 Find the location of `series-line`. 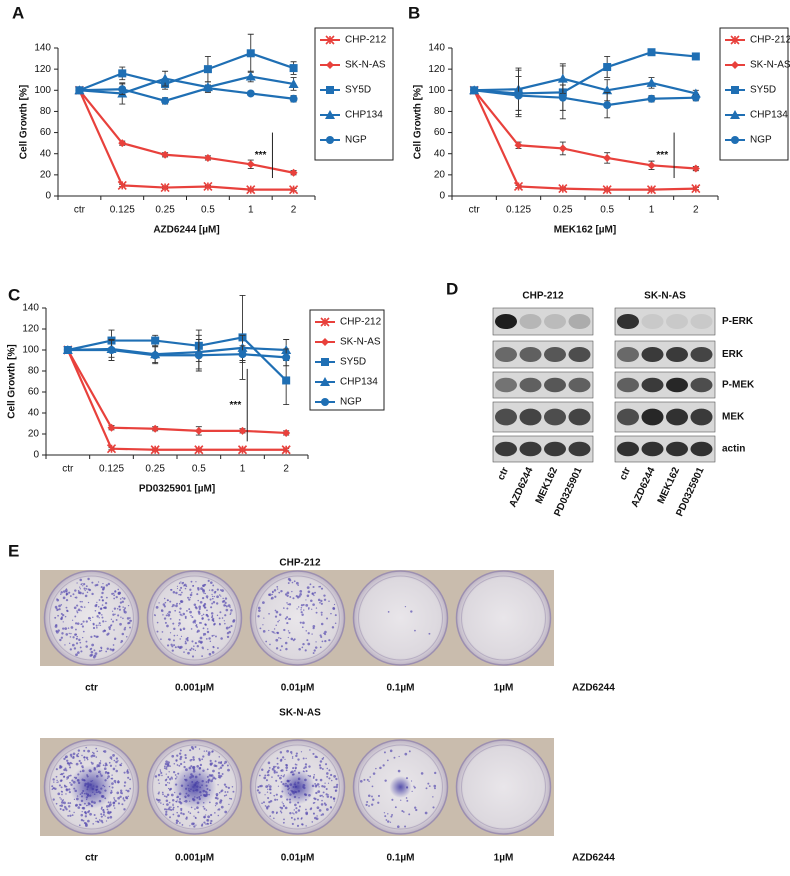

series-line is located at coordinates (177, 359).